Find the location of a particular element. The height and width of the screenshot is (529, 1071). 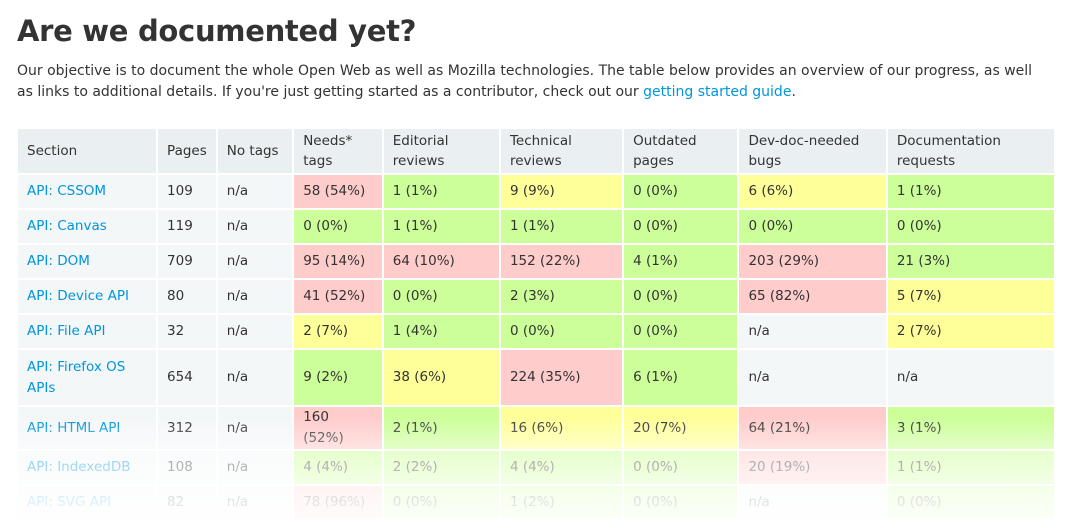

needs-tags-cell: 0 (0%) is located at coordinates (338, 226).